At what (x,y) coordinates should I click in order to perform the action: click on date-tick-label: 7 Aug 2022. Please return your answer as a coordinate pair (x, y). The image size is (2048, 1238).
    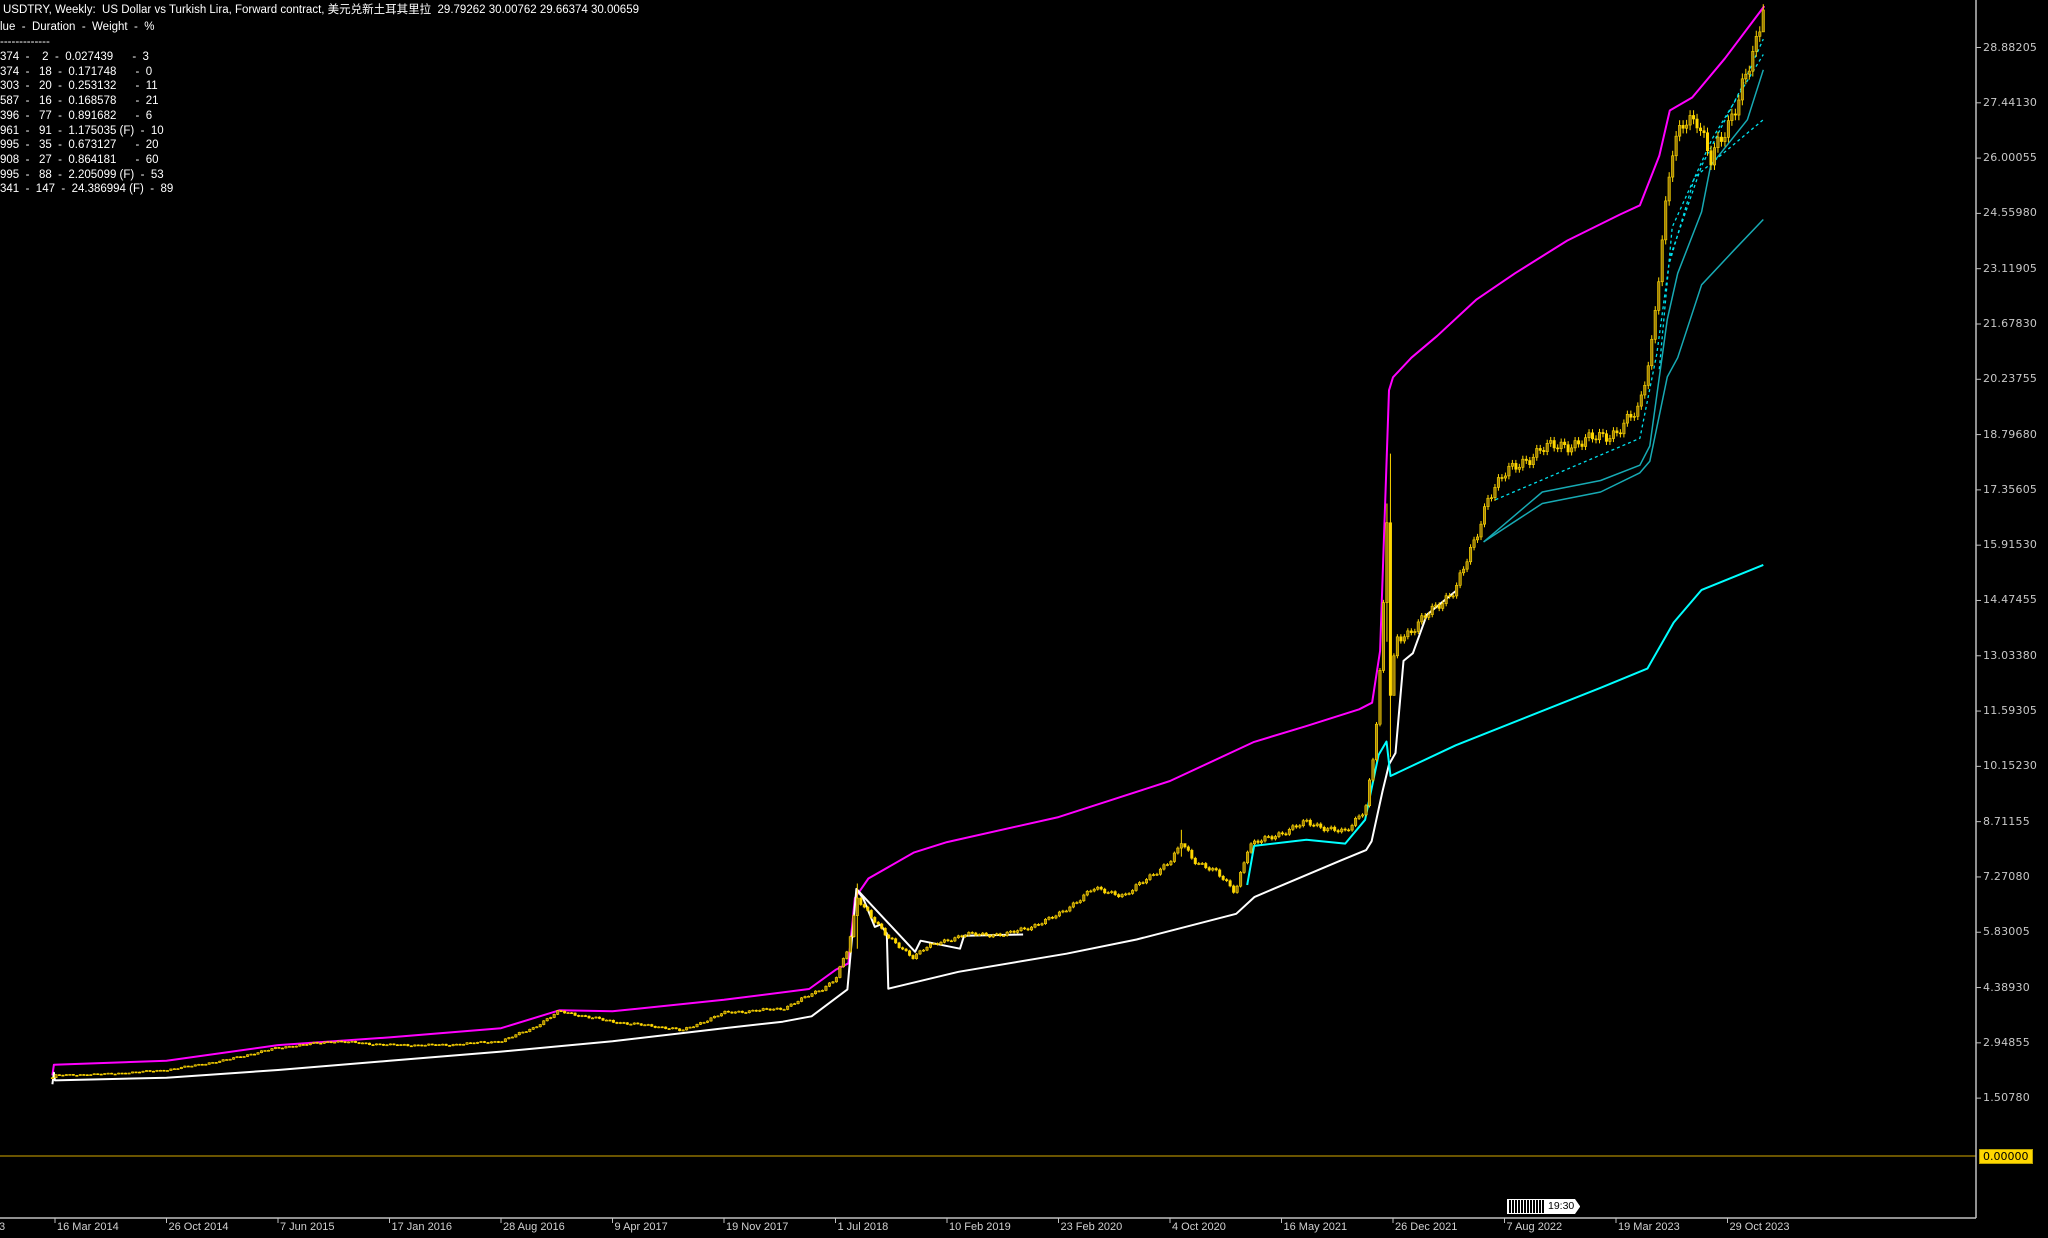
    Looking at the image, I should click on (1534, 1227).